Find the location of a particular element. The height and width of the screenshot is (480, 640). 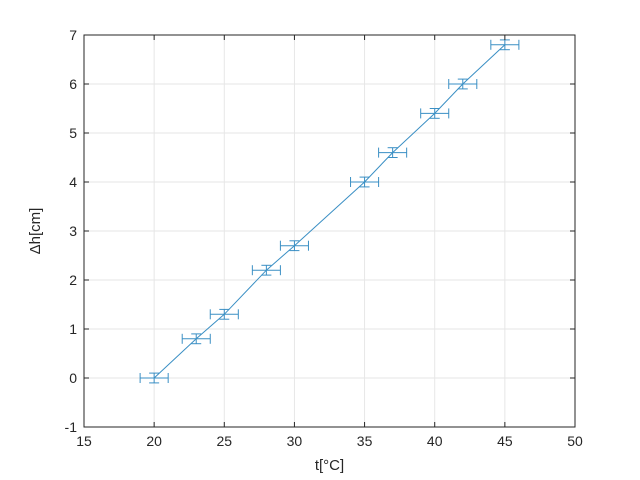

y-tick-label: 6 is located at coordinates (73, 84).